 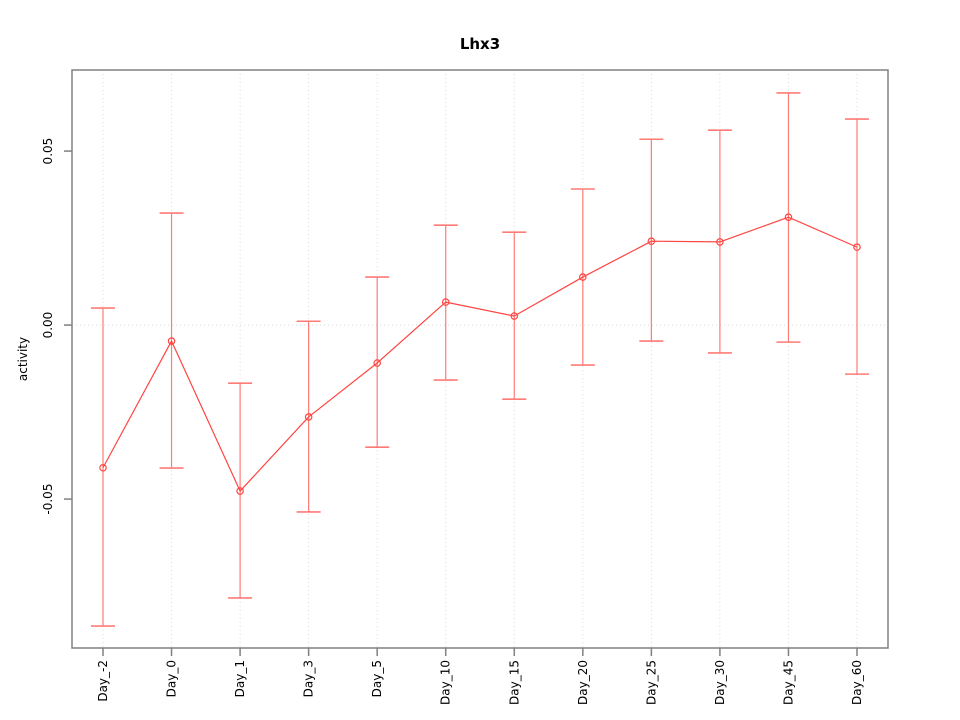 What do you see at coordinates (23, 359) in the screenshot?
I see `y-axis-label: activity` at bounding box center [23, 359].